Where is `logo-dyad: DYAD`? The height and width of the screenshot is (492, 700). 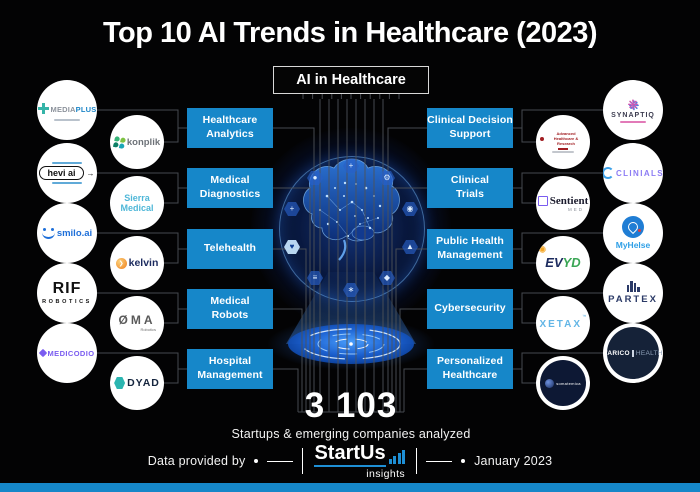
logo-dyad: DYAD is located at coordinates (137, 383).